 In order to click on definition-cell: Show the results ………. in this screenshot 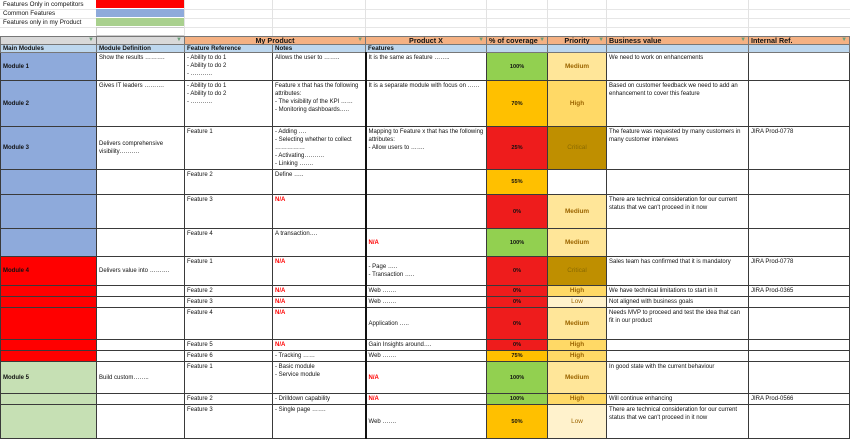, I will do `click(140, 66)`.